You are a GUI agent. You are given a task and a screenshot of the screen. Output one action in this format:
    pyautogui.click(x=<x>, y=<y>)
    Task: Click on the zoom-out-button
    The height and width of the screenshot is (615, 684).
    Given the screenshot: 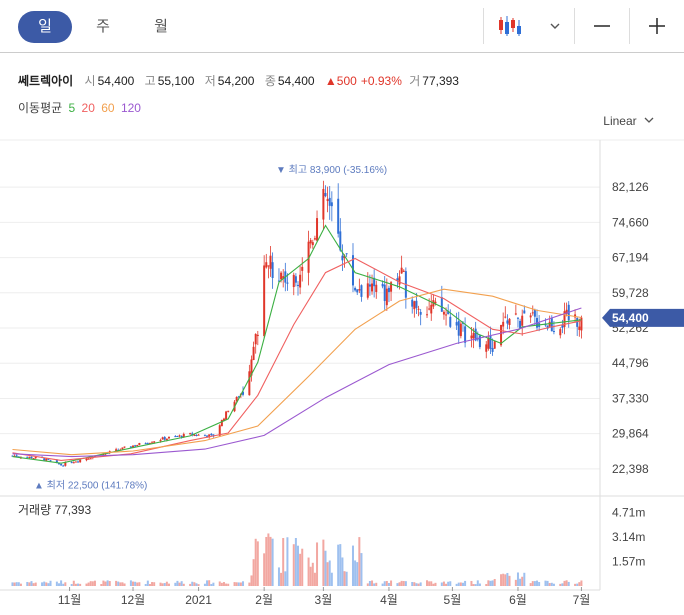 What is the action you would take?
    pyautogui.click(x=602, y=26)
    